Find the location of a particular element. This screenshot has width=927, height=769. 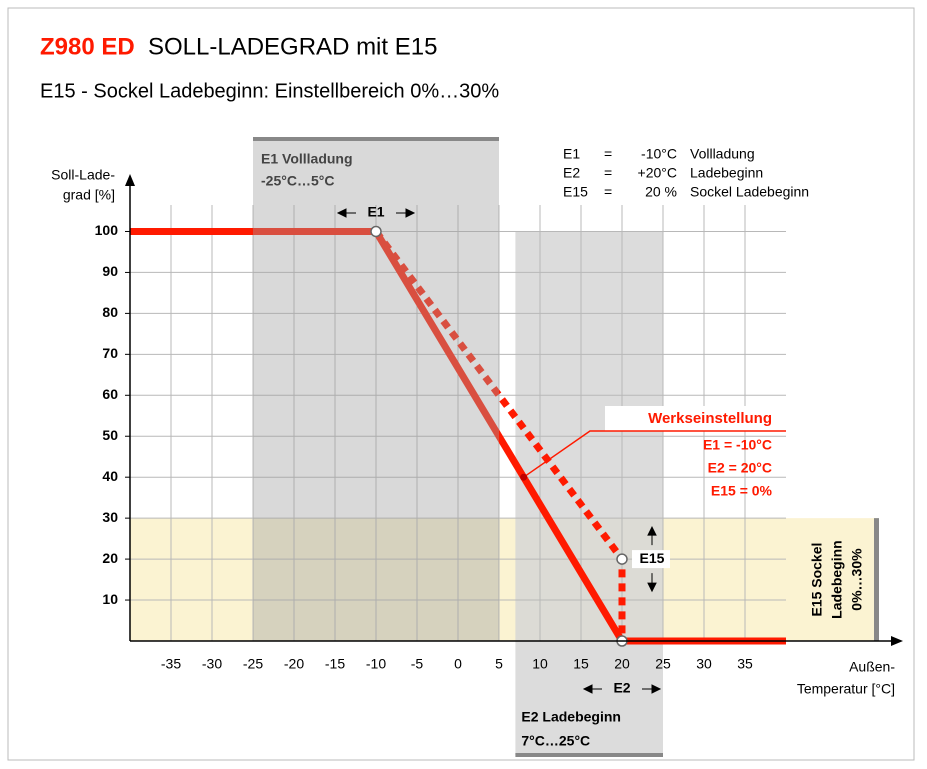

annotation-line: E2 = 20°C is located at coordinates (740, 468).